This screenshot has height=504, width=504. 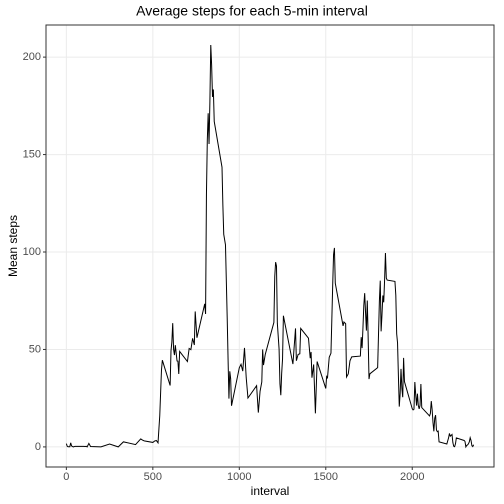 What do you see at coordinates (239, 477) in the screenshot?
I see `x-tick-label: 1000` at bounding box center [239, 477].